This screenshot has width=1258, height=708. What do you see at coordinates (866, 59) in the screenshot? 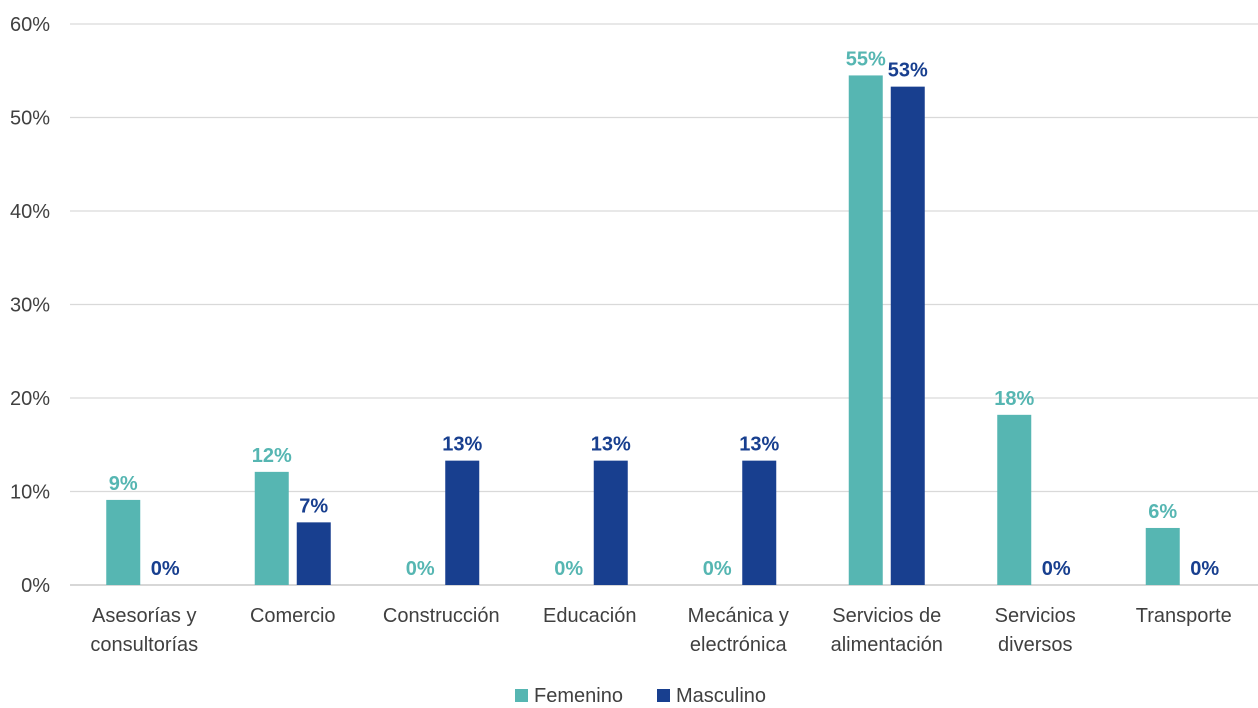
I see `data-label-femenino: 55%` at bounding box center [866, 59].